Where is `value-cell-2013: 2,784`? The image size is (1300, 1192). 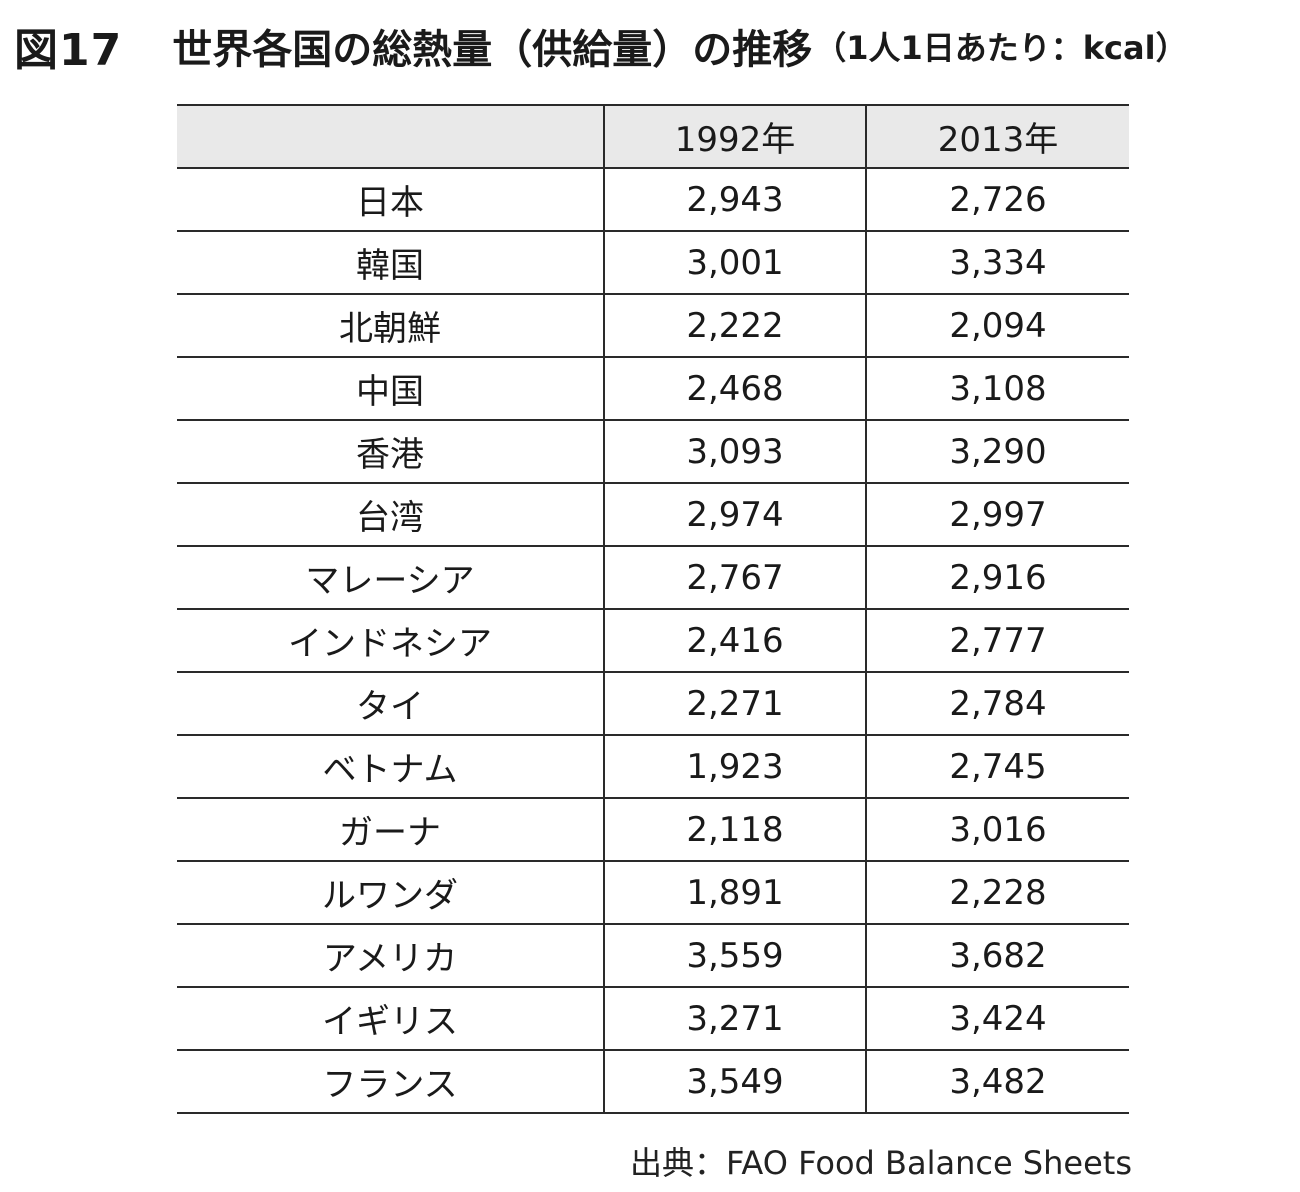
value-cell-2013: 2,784 is located at coordinates (997, 704).